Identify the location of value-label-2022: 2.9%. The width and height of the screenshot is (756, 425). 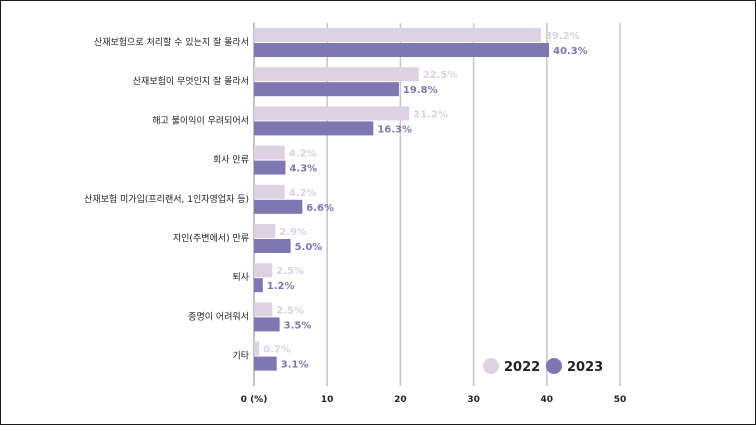
(293, 232).